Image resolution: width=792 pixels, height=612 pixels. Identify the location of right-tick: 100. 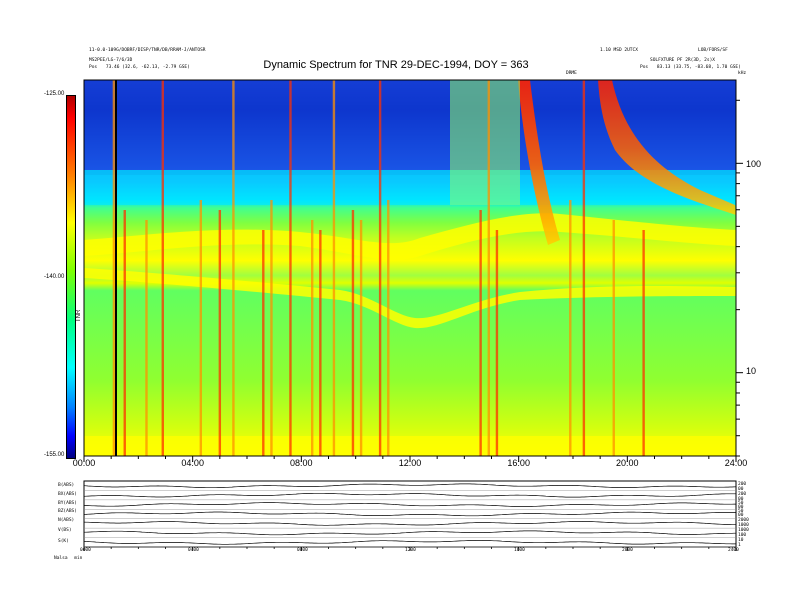
(742, 535).